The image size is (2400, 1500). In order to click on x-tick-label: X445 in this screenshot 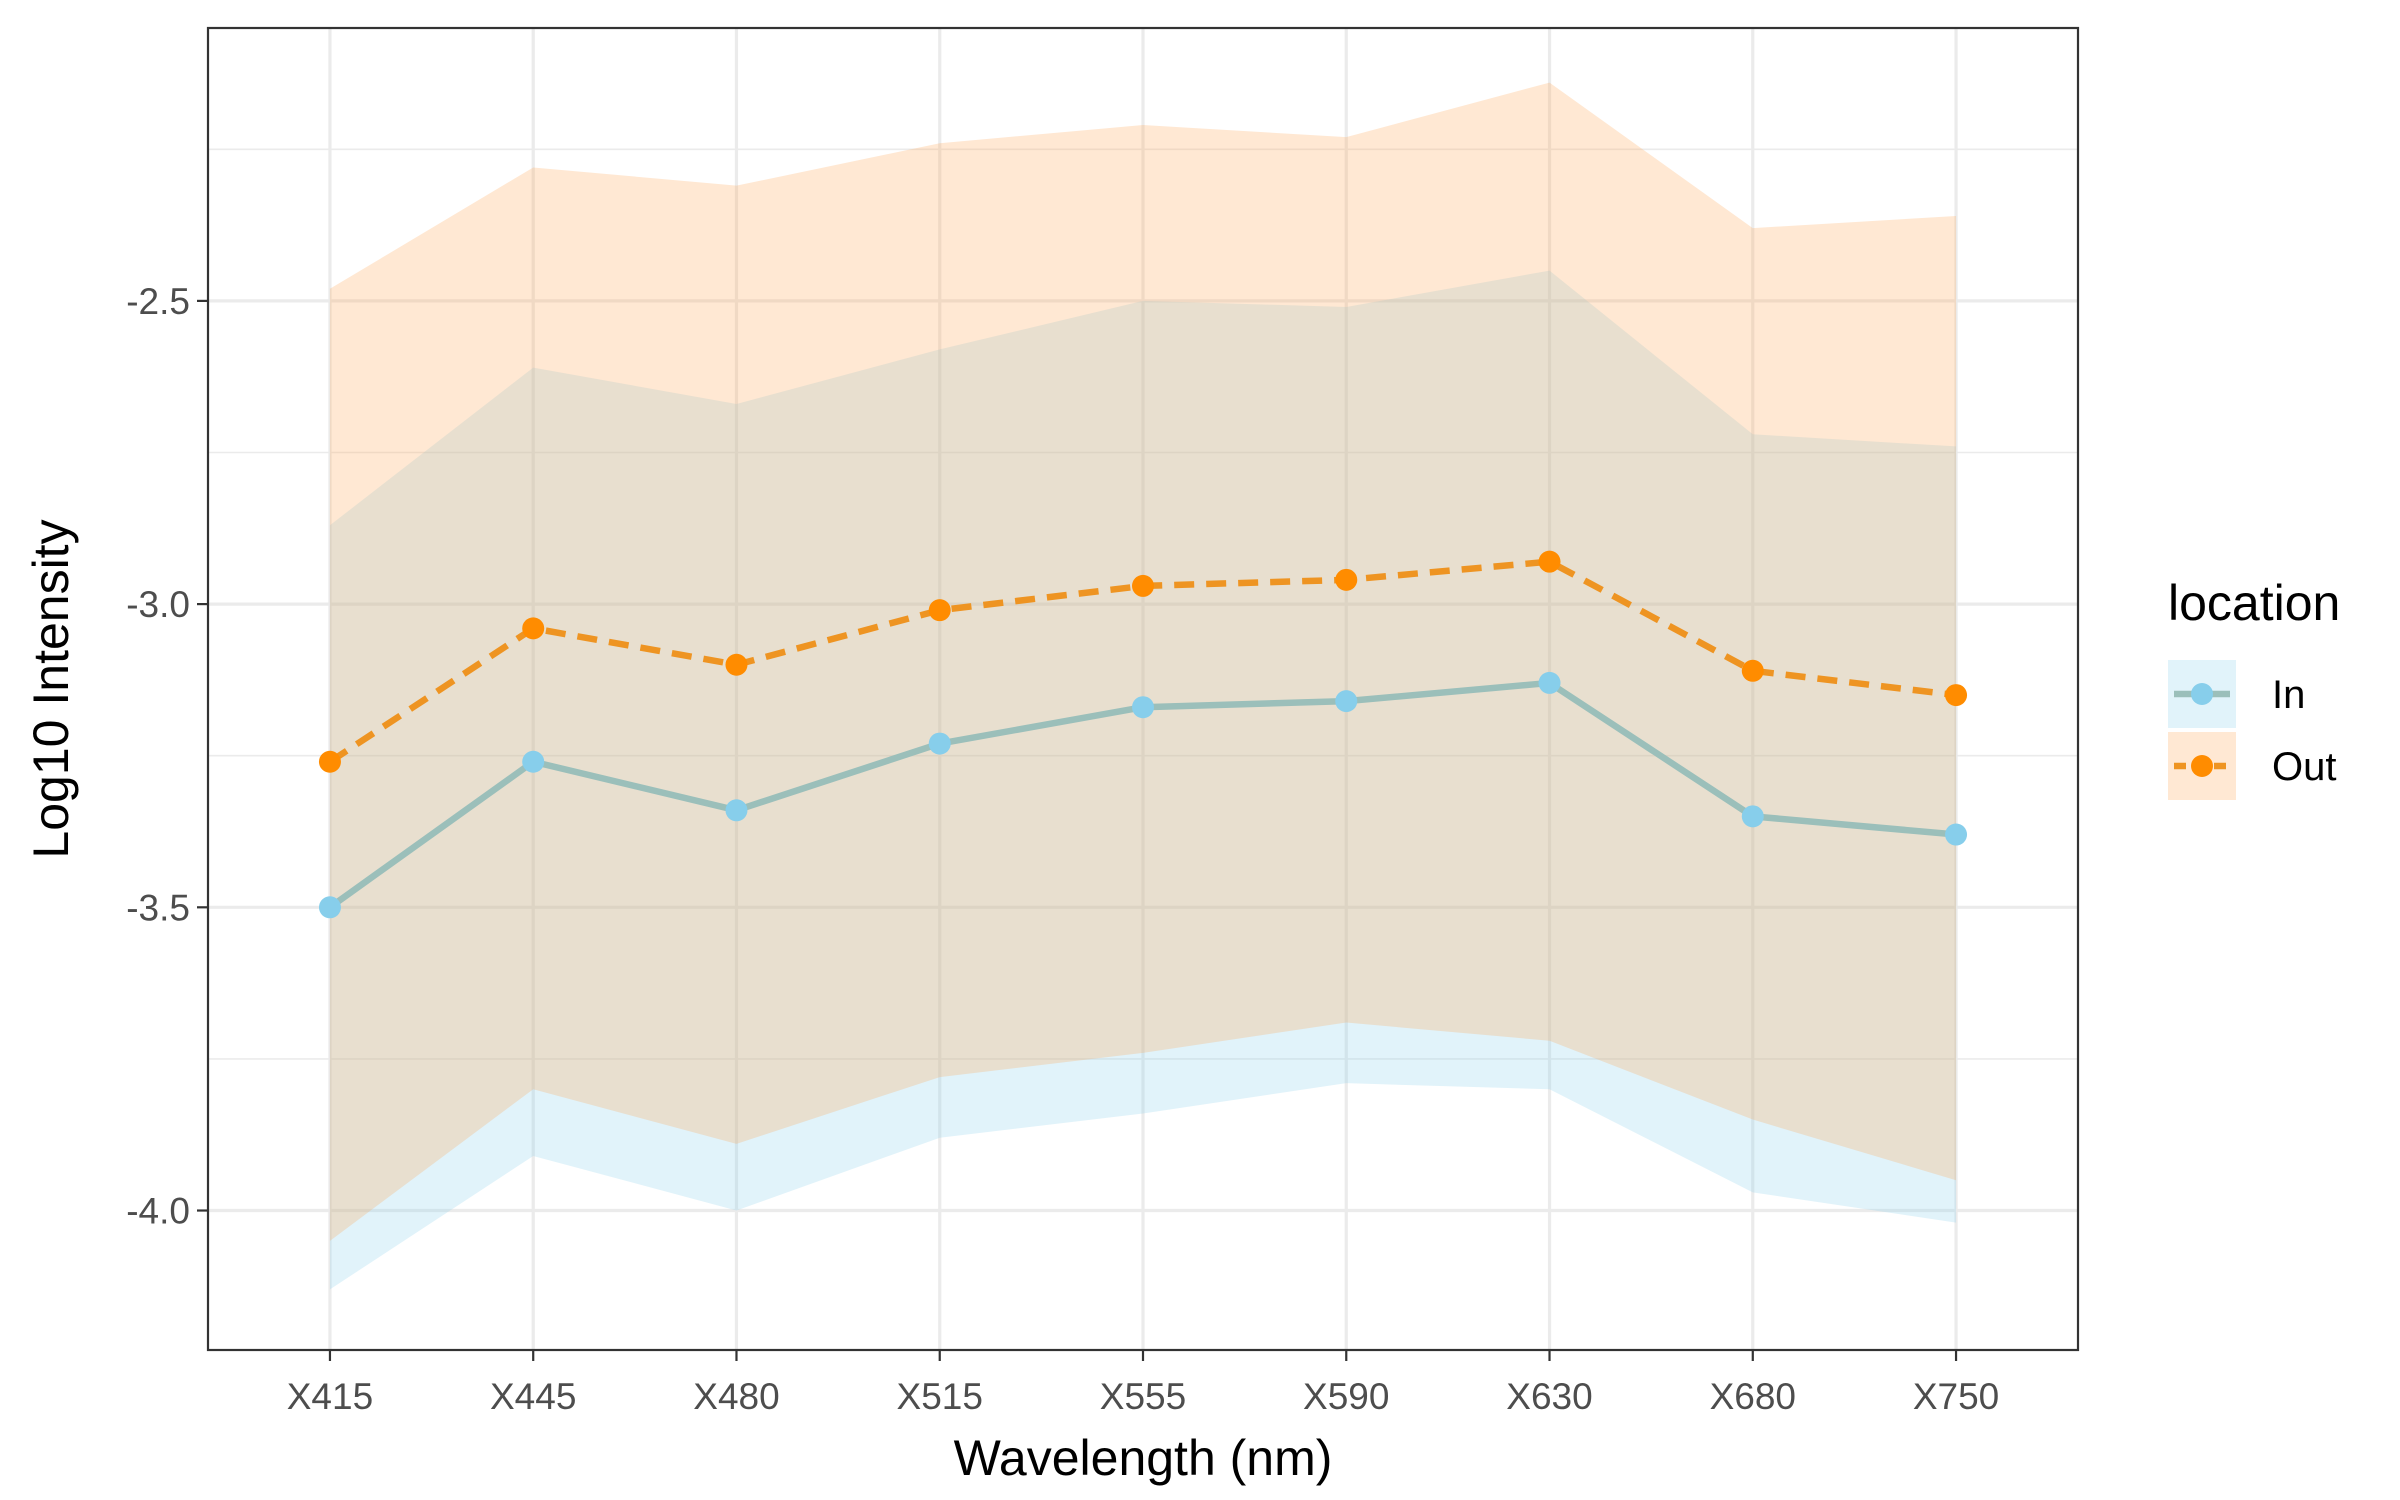, I will do `click(533, 1396)`.